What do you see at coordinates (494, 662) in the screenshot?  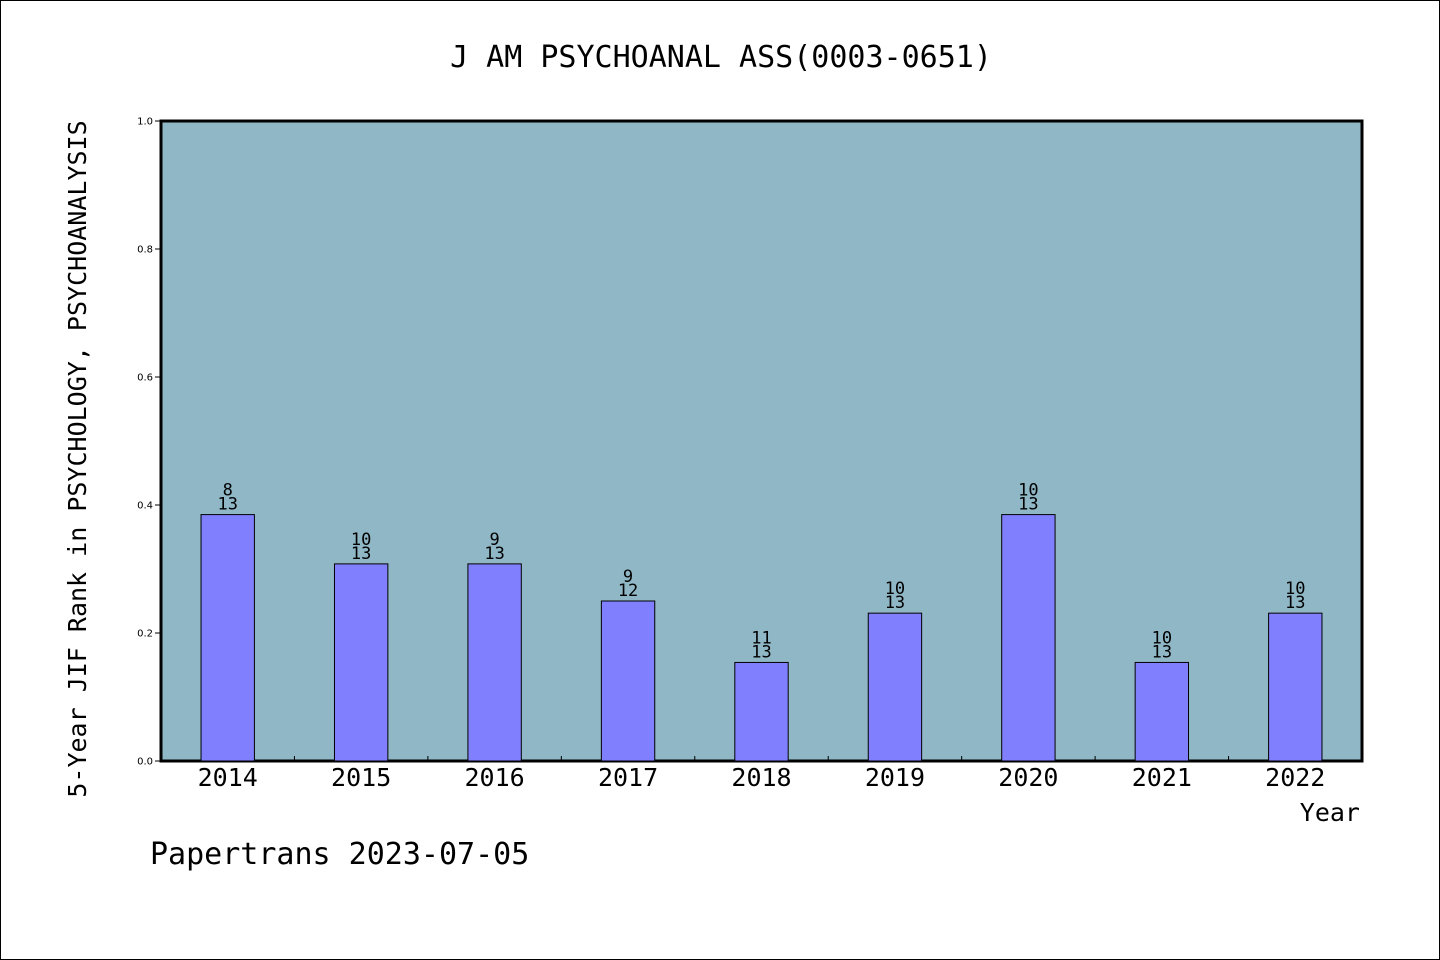 I see `bar-2016` at bounding box center [494, 662].